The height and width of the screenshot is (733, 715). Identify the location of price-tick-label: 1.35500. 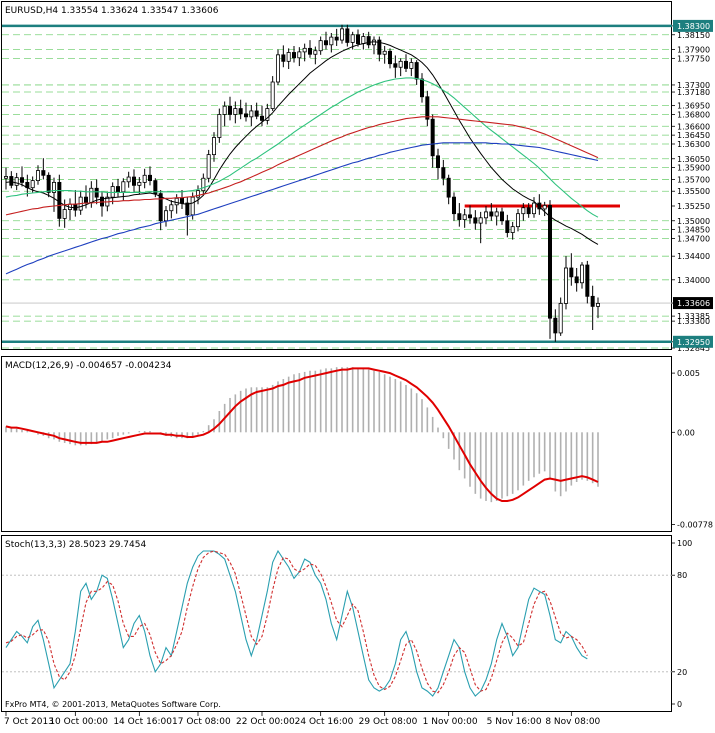
(693, 191).